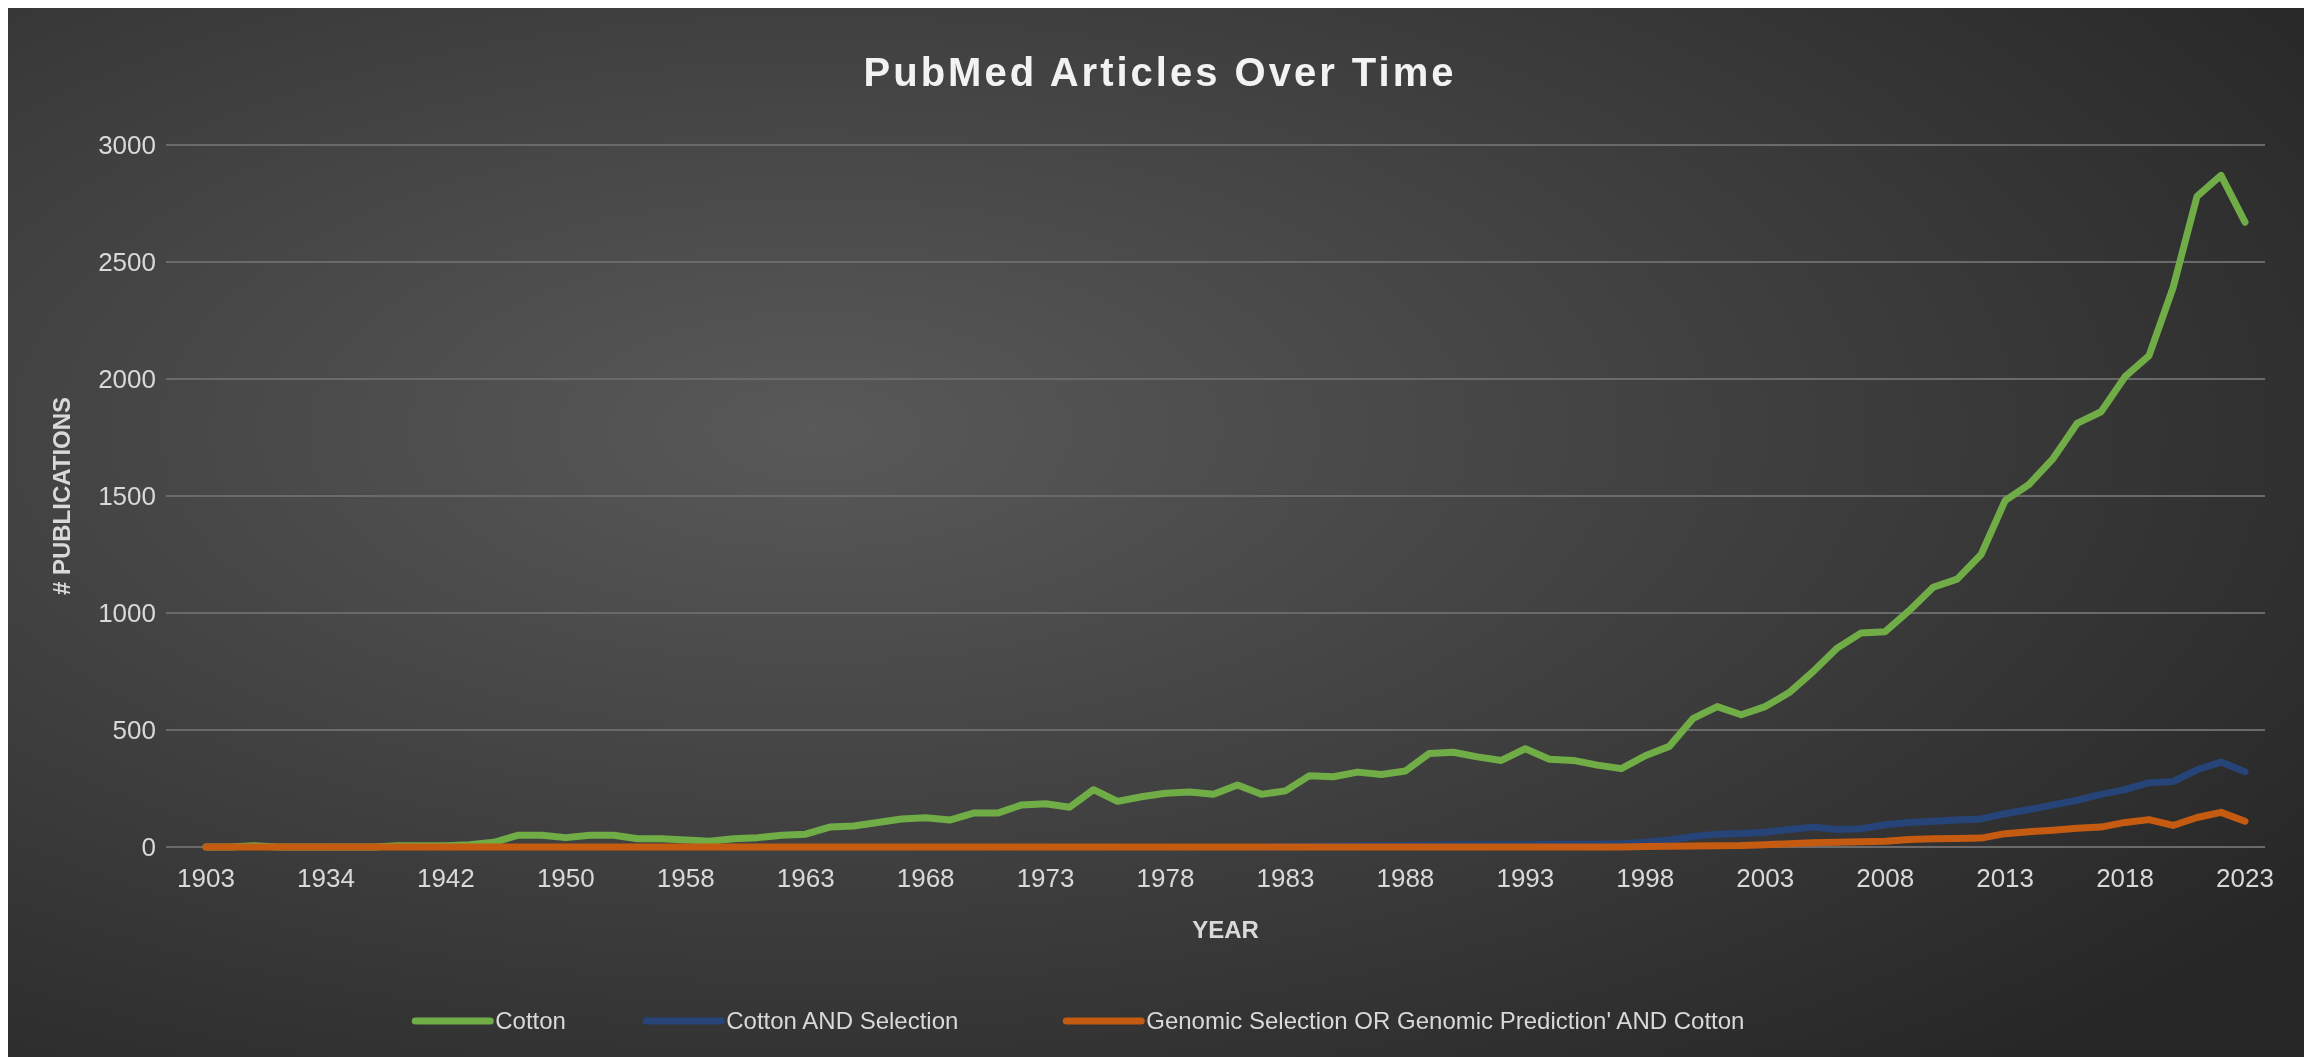 Image resolution: width=2304 pixels, height=1057 pixels. Describe the element at coordinates (2125, 878) in the screenshot. I see `x-tick-label: 2018` at that location.